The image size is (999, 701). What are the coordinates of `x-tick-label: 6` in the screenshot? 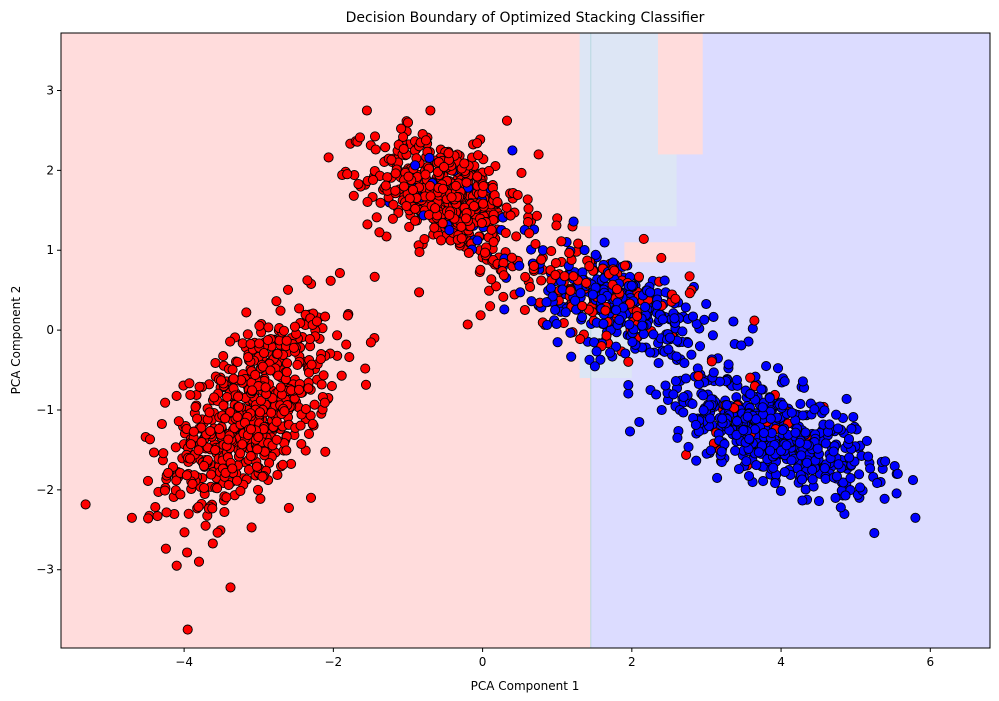 It's located at (930, 662).